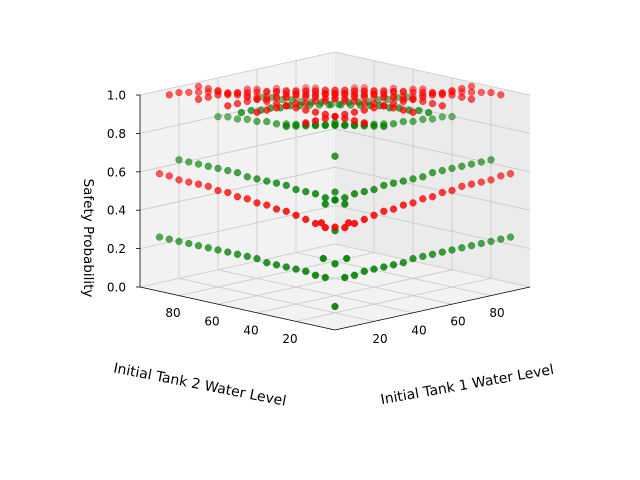 The height and width of the screenshot is (480, 640). I want to click on x-axis-line, so click(432, 308).